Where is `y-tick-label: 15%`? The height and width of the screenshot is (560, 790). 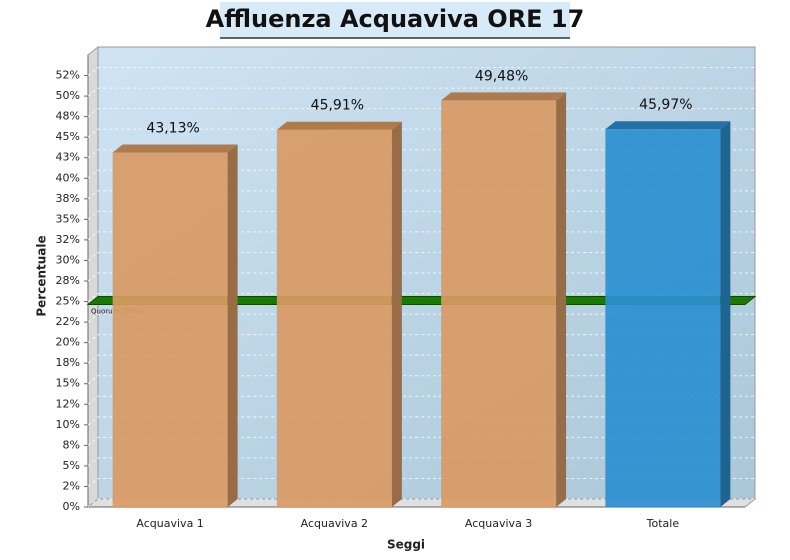 y-tick-label: 15% is located at coordinates (68, 383).